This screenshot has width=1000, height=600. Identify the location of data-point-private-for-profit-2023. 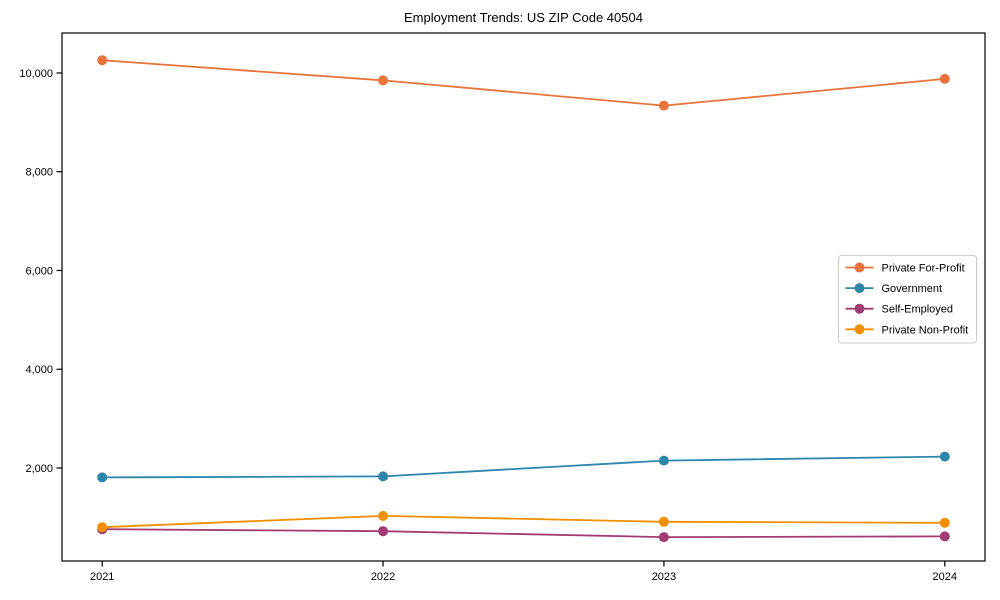
(663, 105).